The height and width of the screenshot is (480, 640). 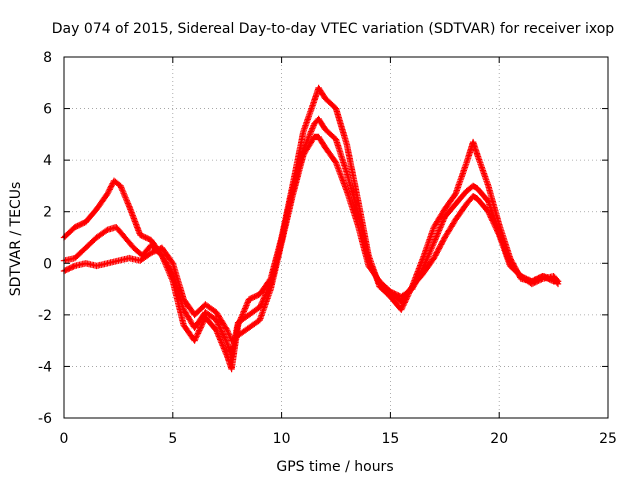 What do you see at coordinates (47, 213) in the screenshot?
I see `y-tick-label: 2` at bounding box center [47, 213].